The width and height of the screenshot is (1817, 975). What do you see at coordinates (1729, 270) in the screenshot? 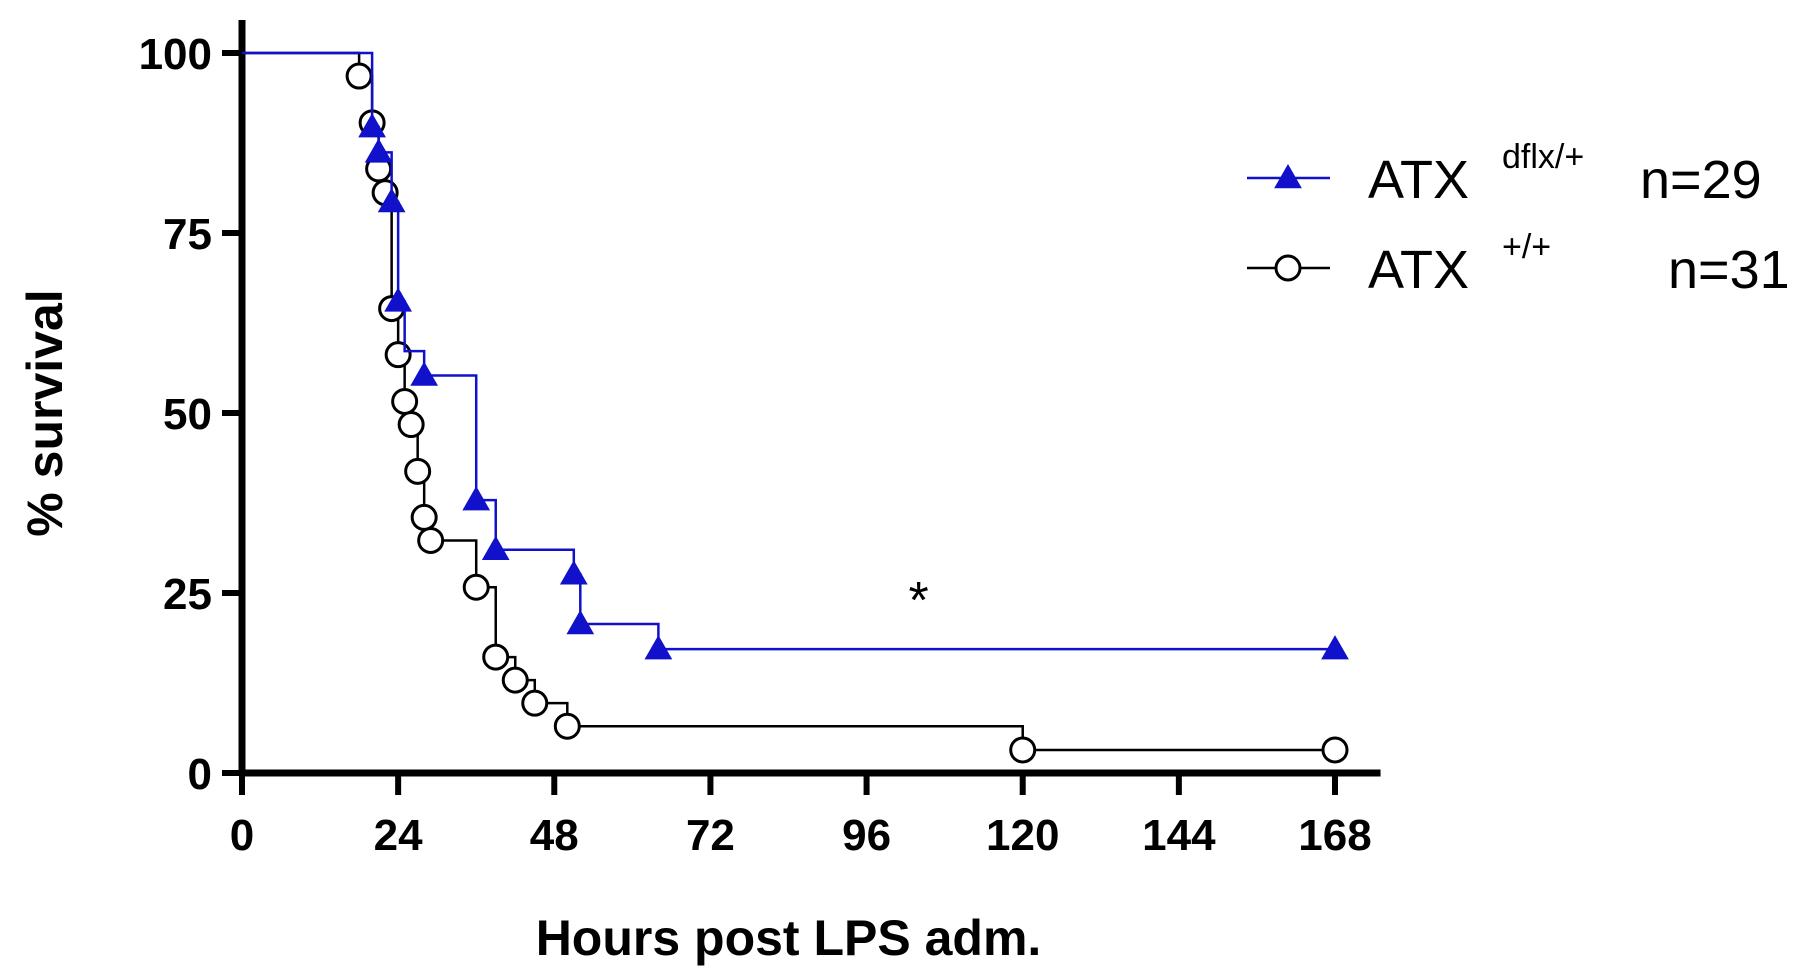
I see `legend-n-label: n=31` at bounding box center [1729, 270].